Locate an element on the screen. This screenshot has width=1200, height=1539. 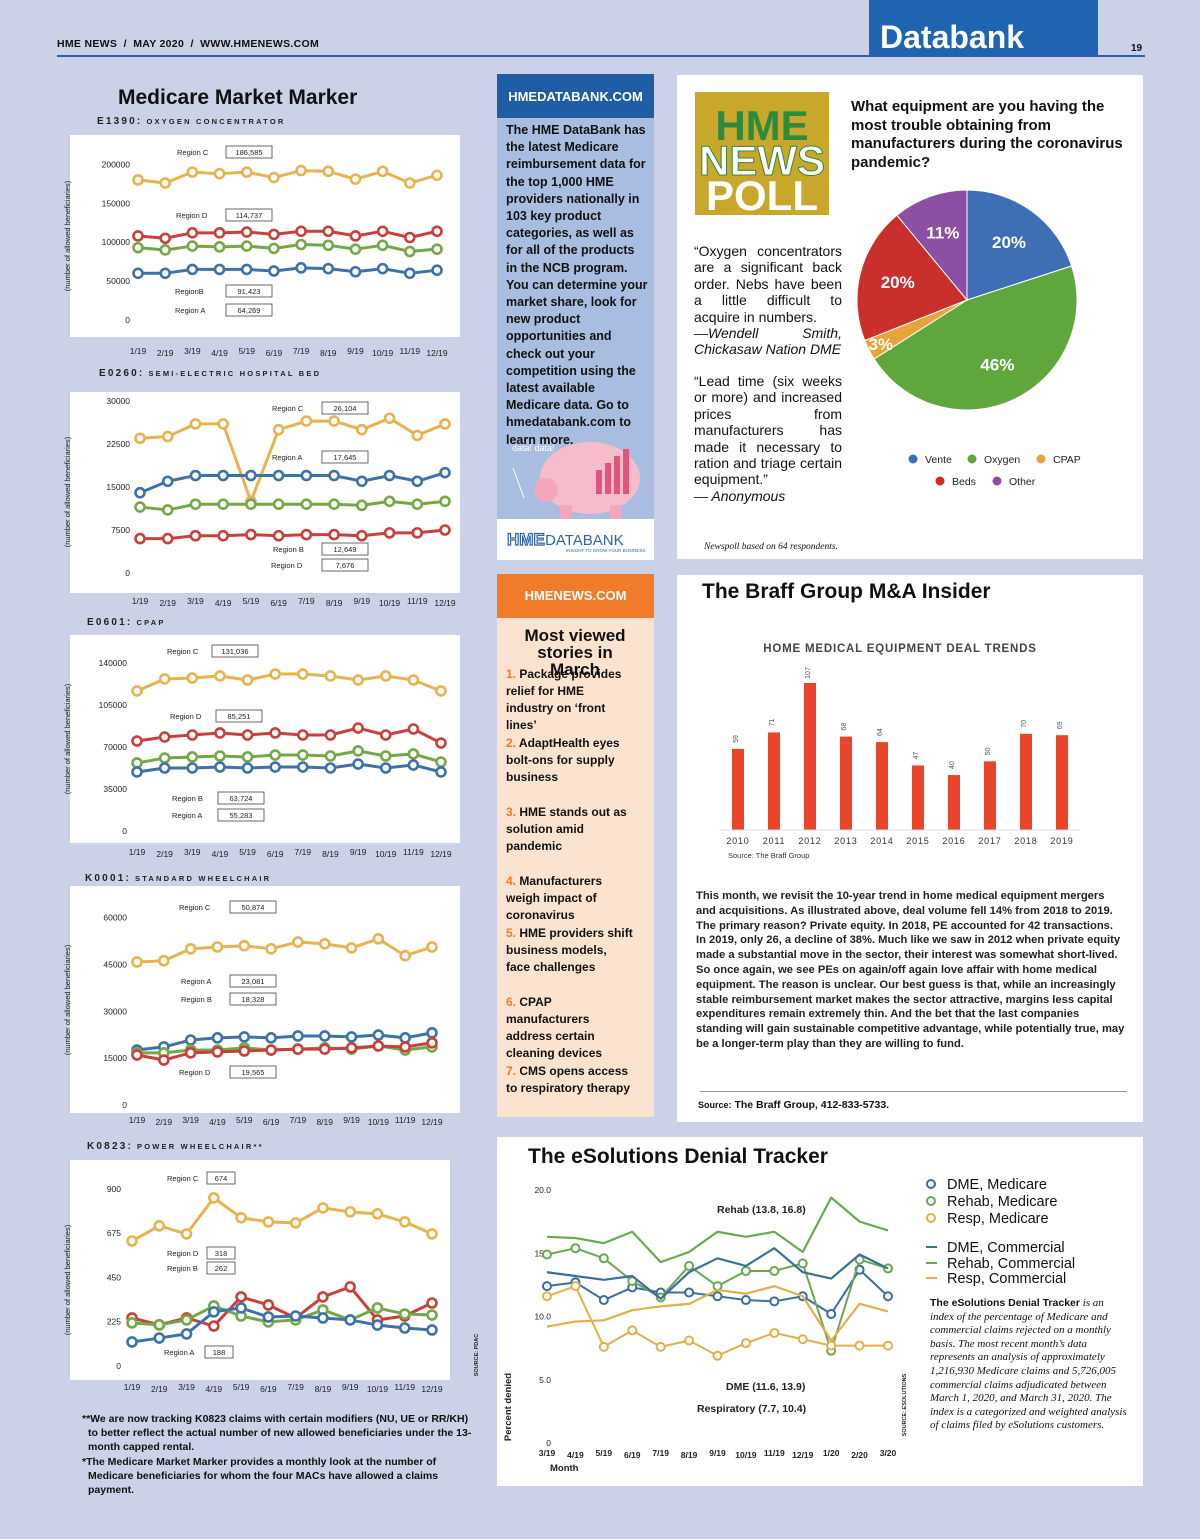
y-tick-label: 0 is located at coordinates (124, 1105).